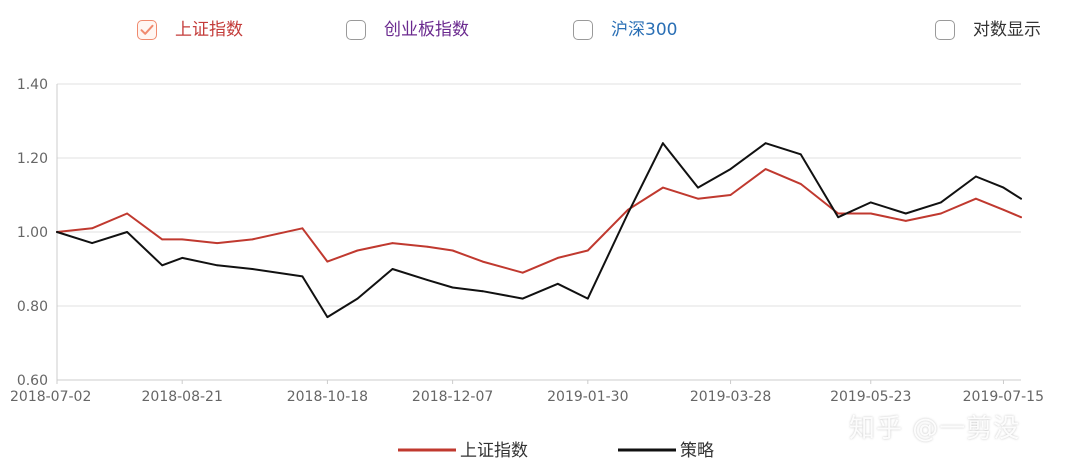  Describe the element at coordinates (935, 429) in the screenshot. I see `watermark: 知乎 @一剪没` at that location.